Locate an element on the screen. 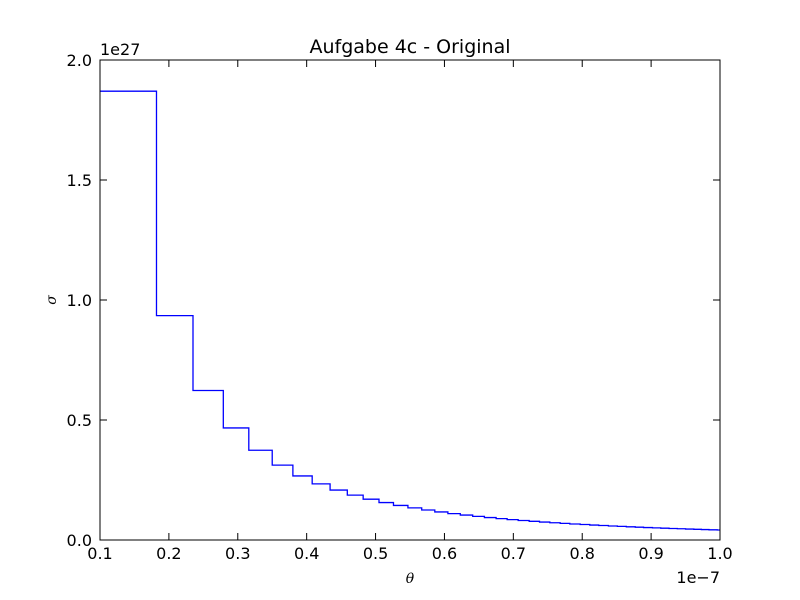 This screenshot has height=600, width=800. x-tick-label: 0.1 is located at coordinates (99, 553).